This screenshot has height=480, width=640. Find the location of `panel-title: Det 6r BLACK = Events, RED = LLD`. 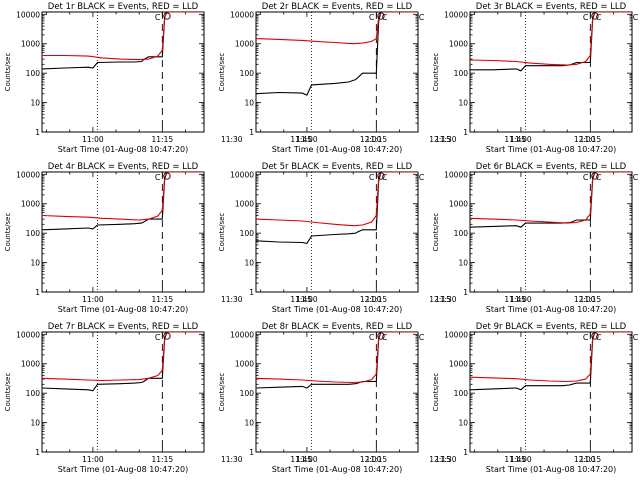

panel-title: Det 6r BLACK = Events, RED = LLD is located at coordinates (551, 167).